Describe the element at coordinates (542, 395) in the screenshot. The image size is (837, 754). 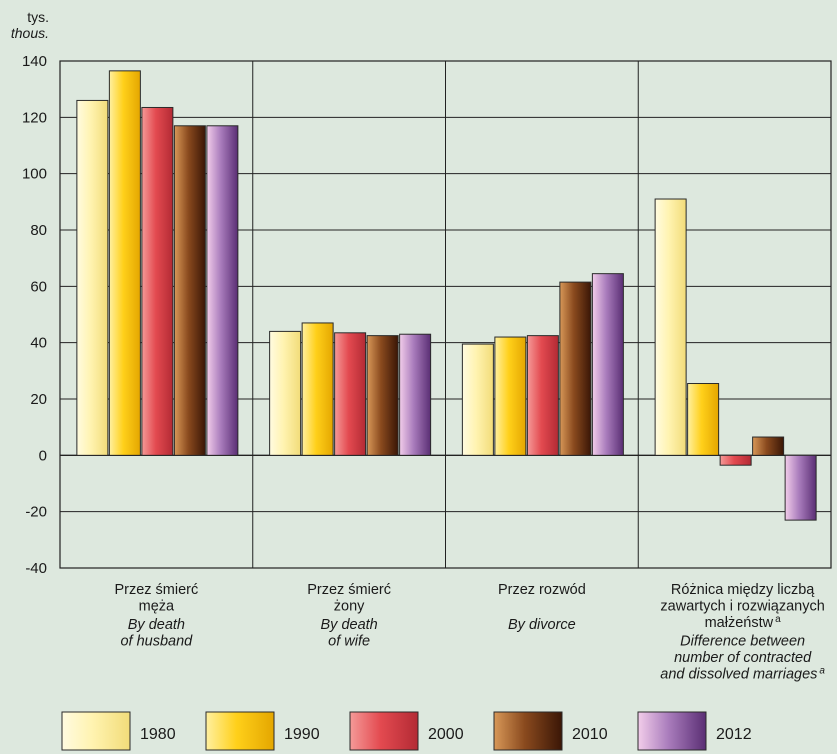
I see `bar-2000-cat3` at that location.